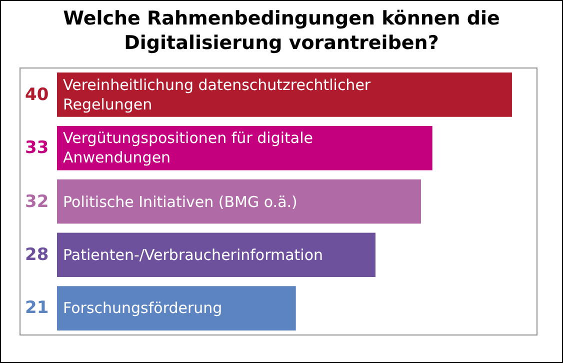  What do you see at coordinates (188, 147) in the screenshot?
I see `y-tick-label: Vergütungspositionen für digitale Anwendungen` at bounding box center [188, 147].